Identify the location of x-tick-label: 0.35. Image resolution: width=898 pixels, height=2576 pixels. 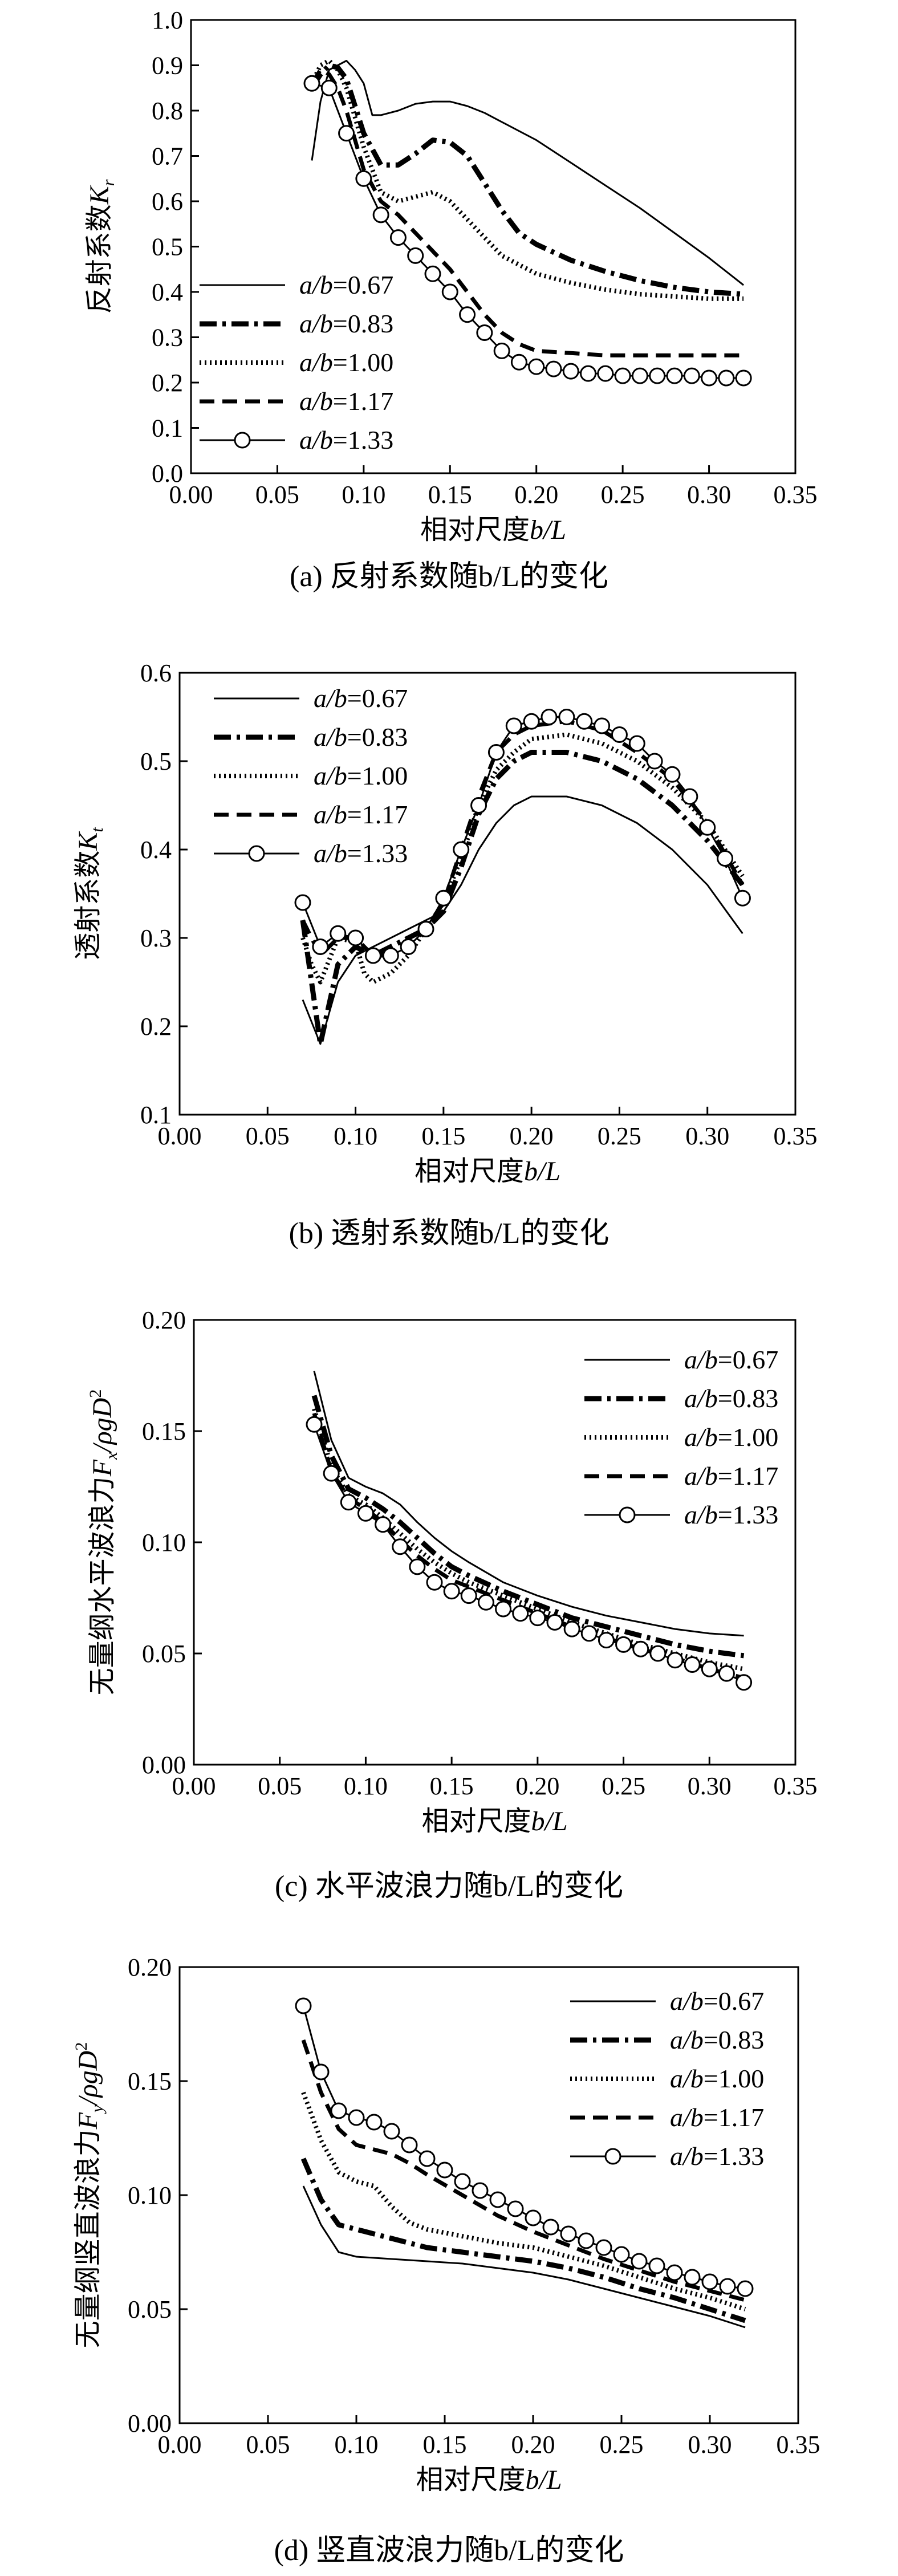
(796, 1136).